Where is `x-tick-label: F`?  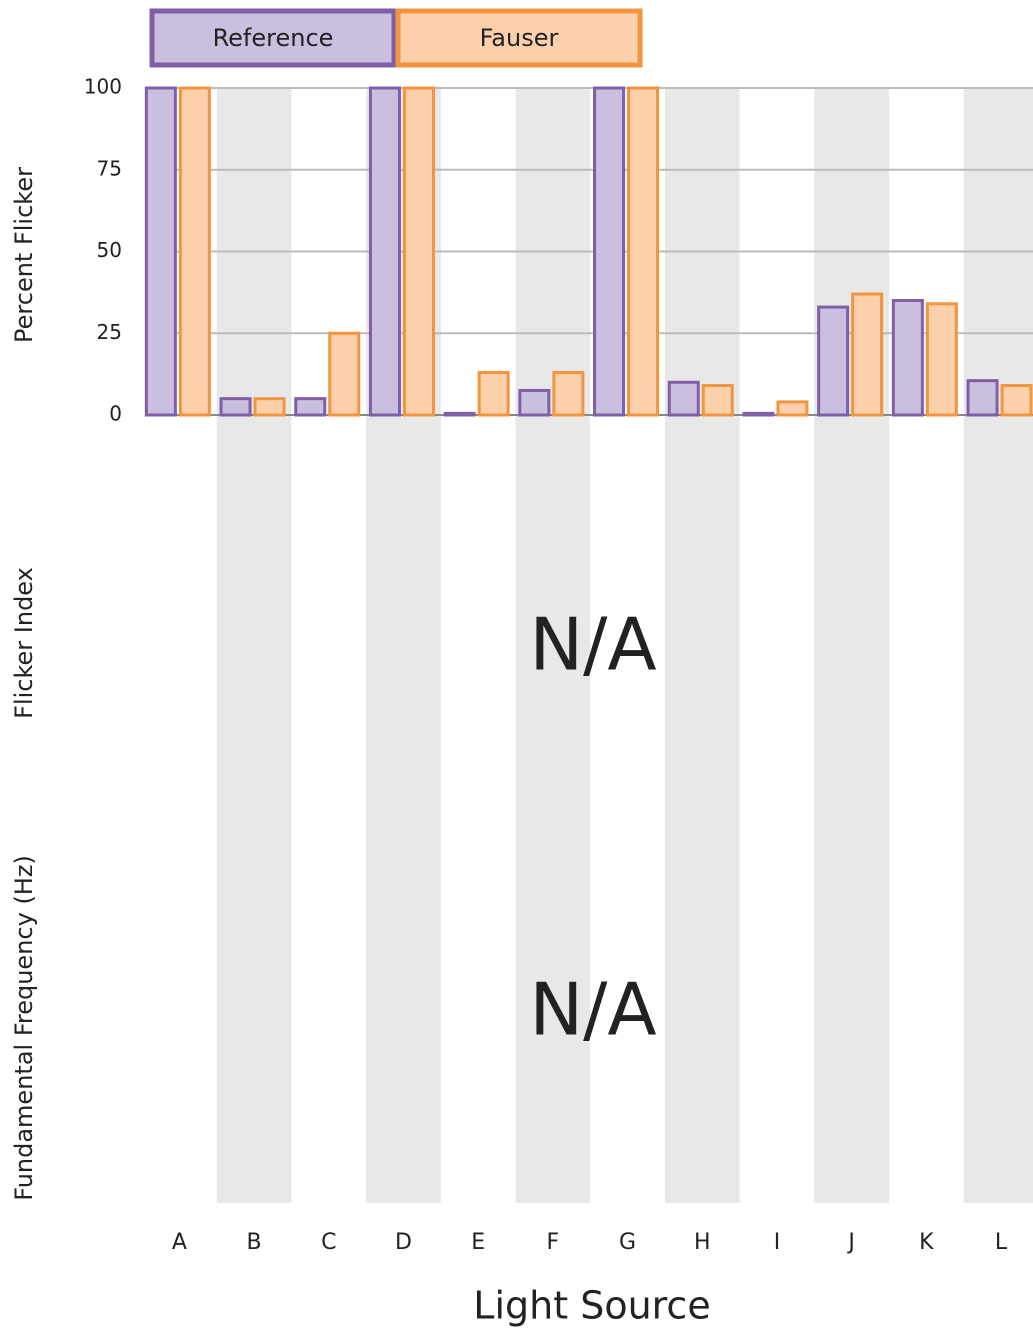 x-tick-label: F is located at coordinates (553, 1242).